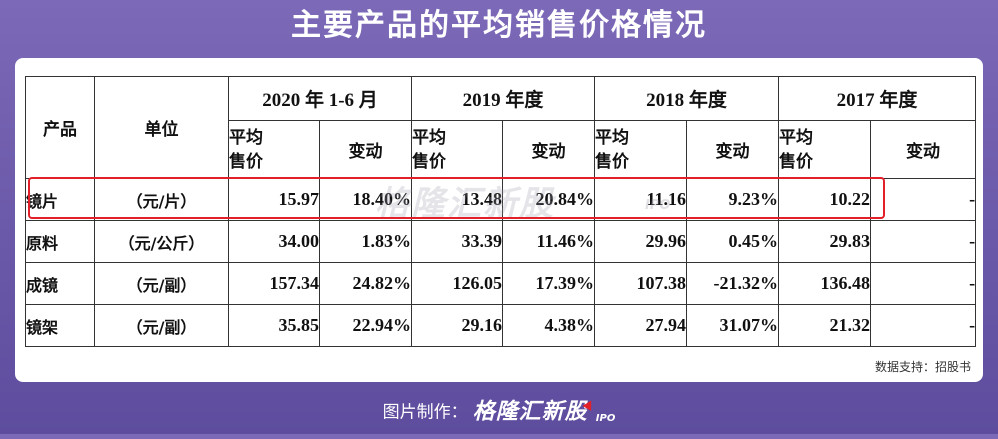 This screenshot has height=439, width=998. I want to click on cell-value: 22.94%, so click(365, 325).